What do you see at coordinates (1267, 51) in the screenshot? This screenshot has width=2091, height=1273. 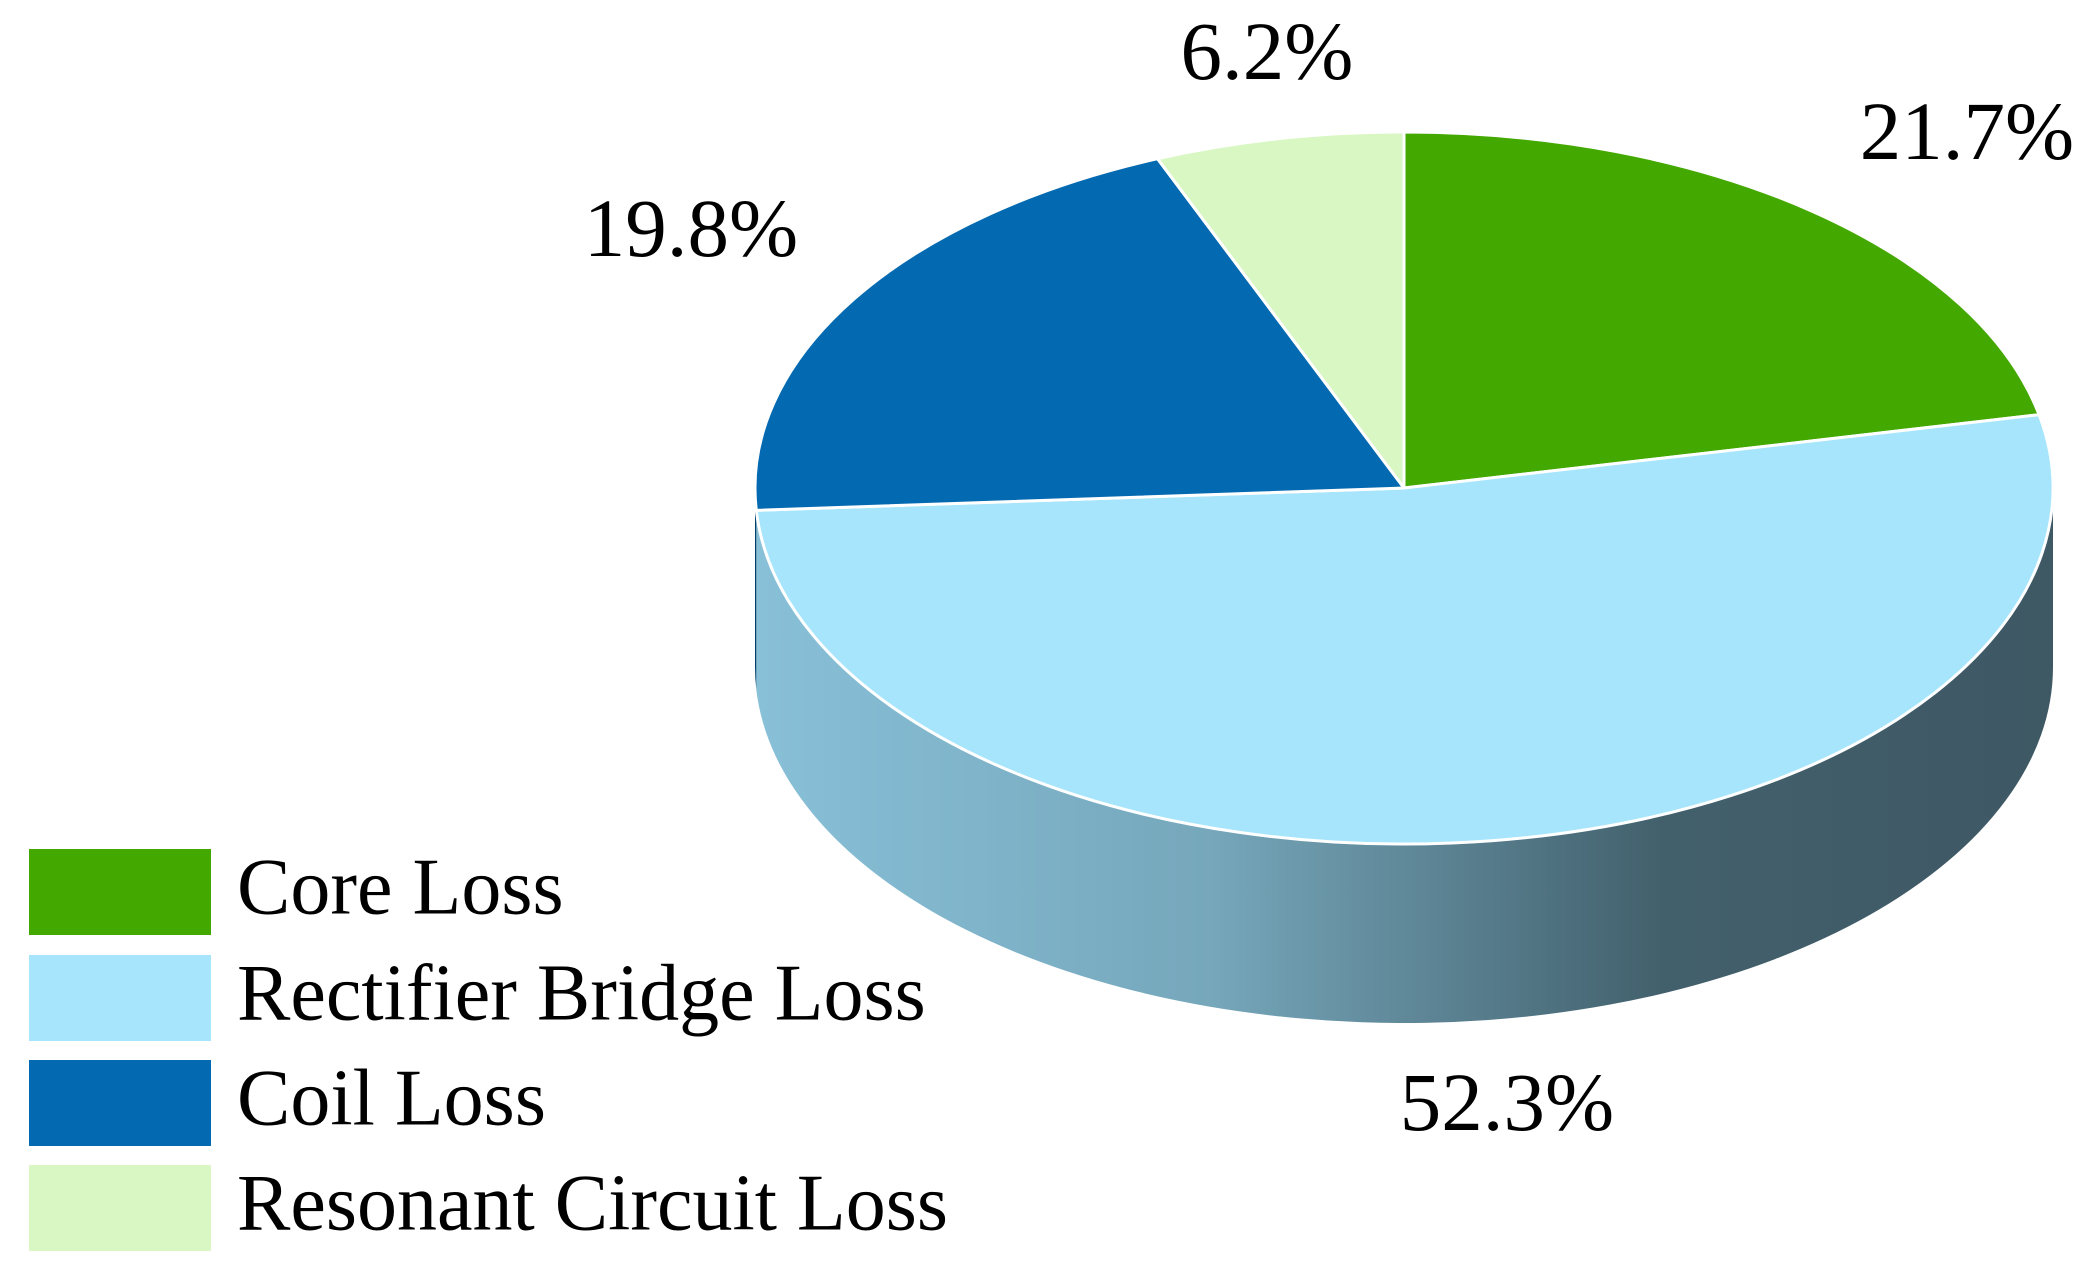 I see `data-label: 6.2%` at bounding box center [1267, 51].